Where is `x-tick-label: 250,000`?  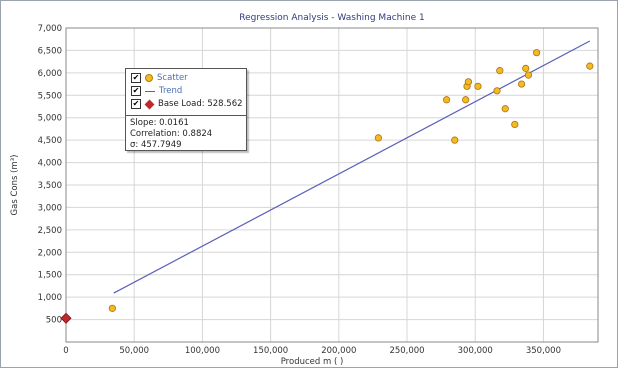 x-tick-label: 250,000 is located at coordinates (406, 351).